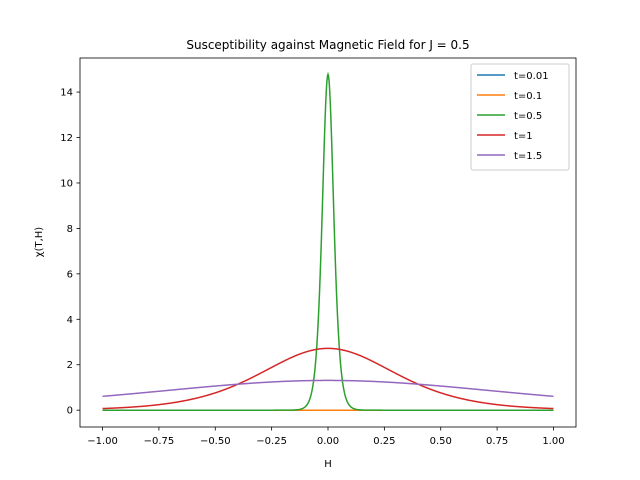 The height and width of the screenshot is (480, 640). I want to click on legend: t=0.01 t=0.1 t=0.5 t=1 t=1.5, so click(520, 117).